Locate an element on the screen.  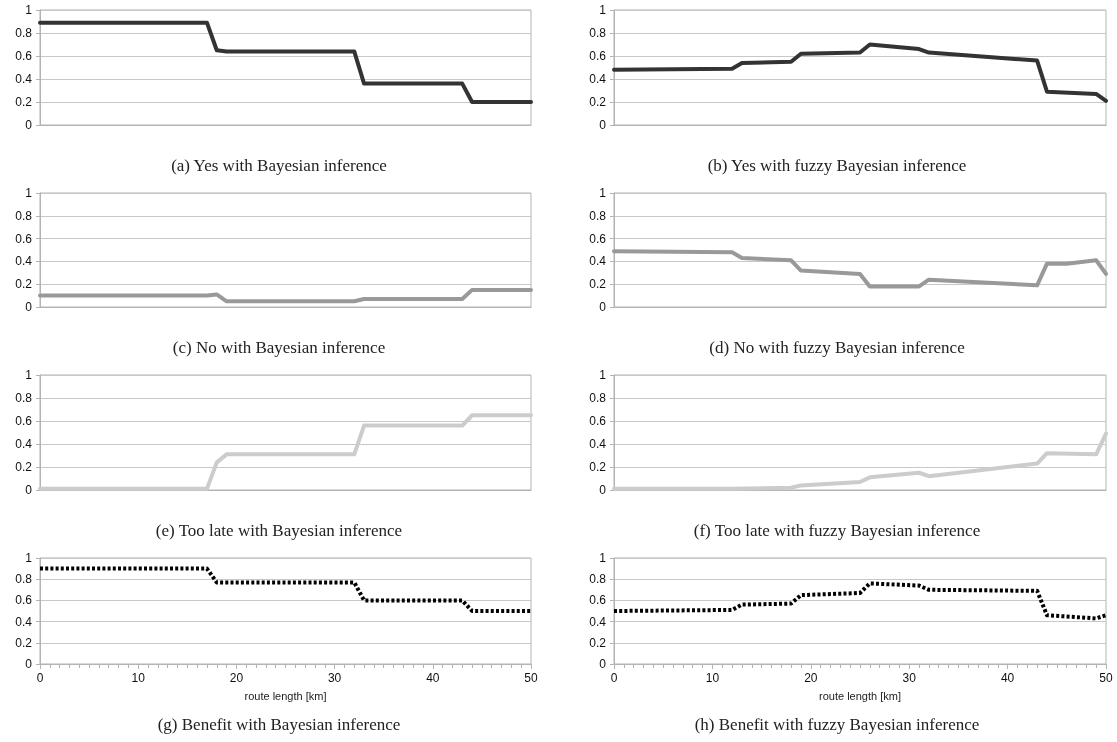
text: (a) Yes with Bayesian inference is located at coordinates (279, 165).